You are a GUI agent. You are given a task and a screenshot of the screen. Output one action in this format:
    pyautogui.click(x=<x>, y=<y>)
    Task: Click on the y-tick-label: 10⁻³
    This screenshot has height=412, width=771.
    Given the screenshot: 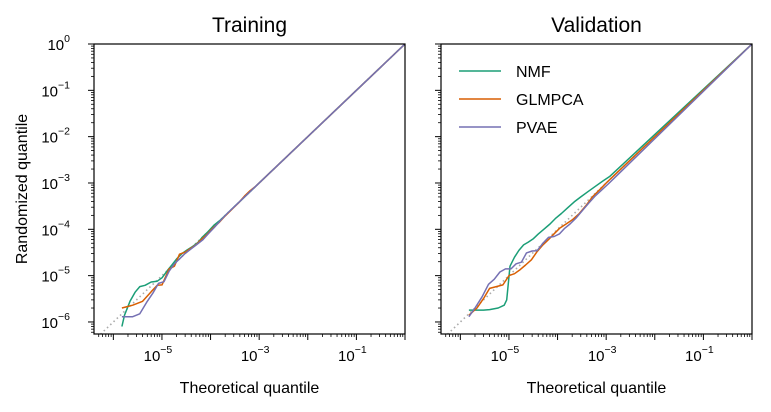 What is the action you would take?
    pyautogui.click(x=55, y=182)
    